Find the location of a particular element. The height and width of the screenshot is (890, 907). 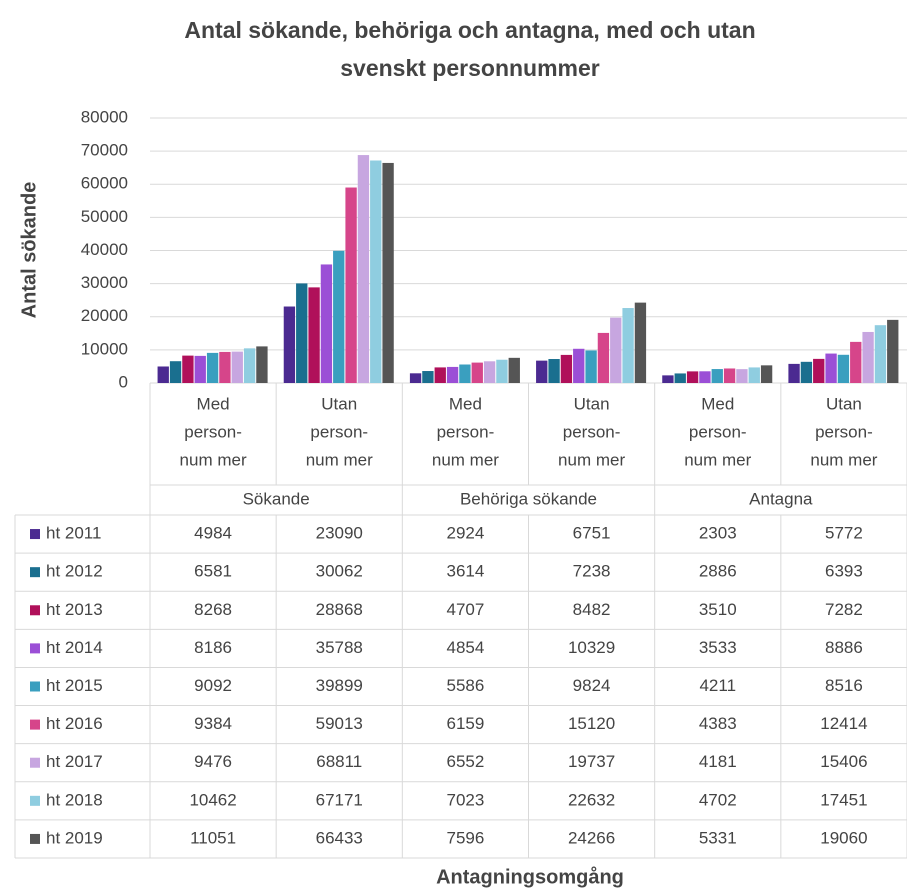

table-value: 5772 is located at coordinates (844, 533).